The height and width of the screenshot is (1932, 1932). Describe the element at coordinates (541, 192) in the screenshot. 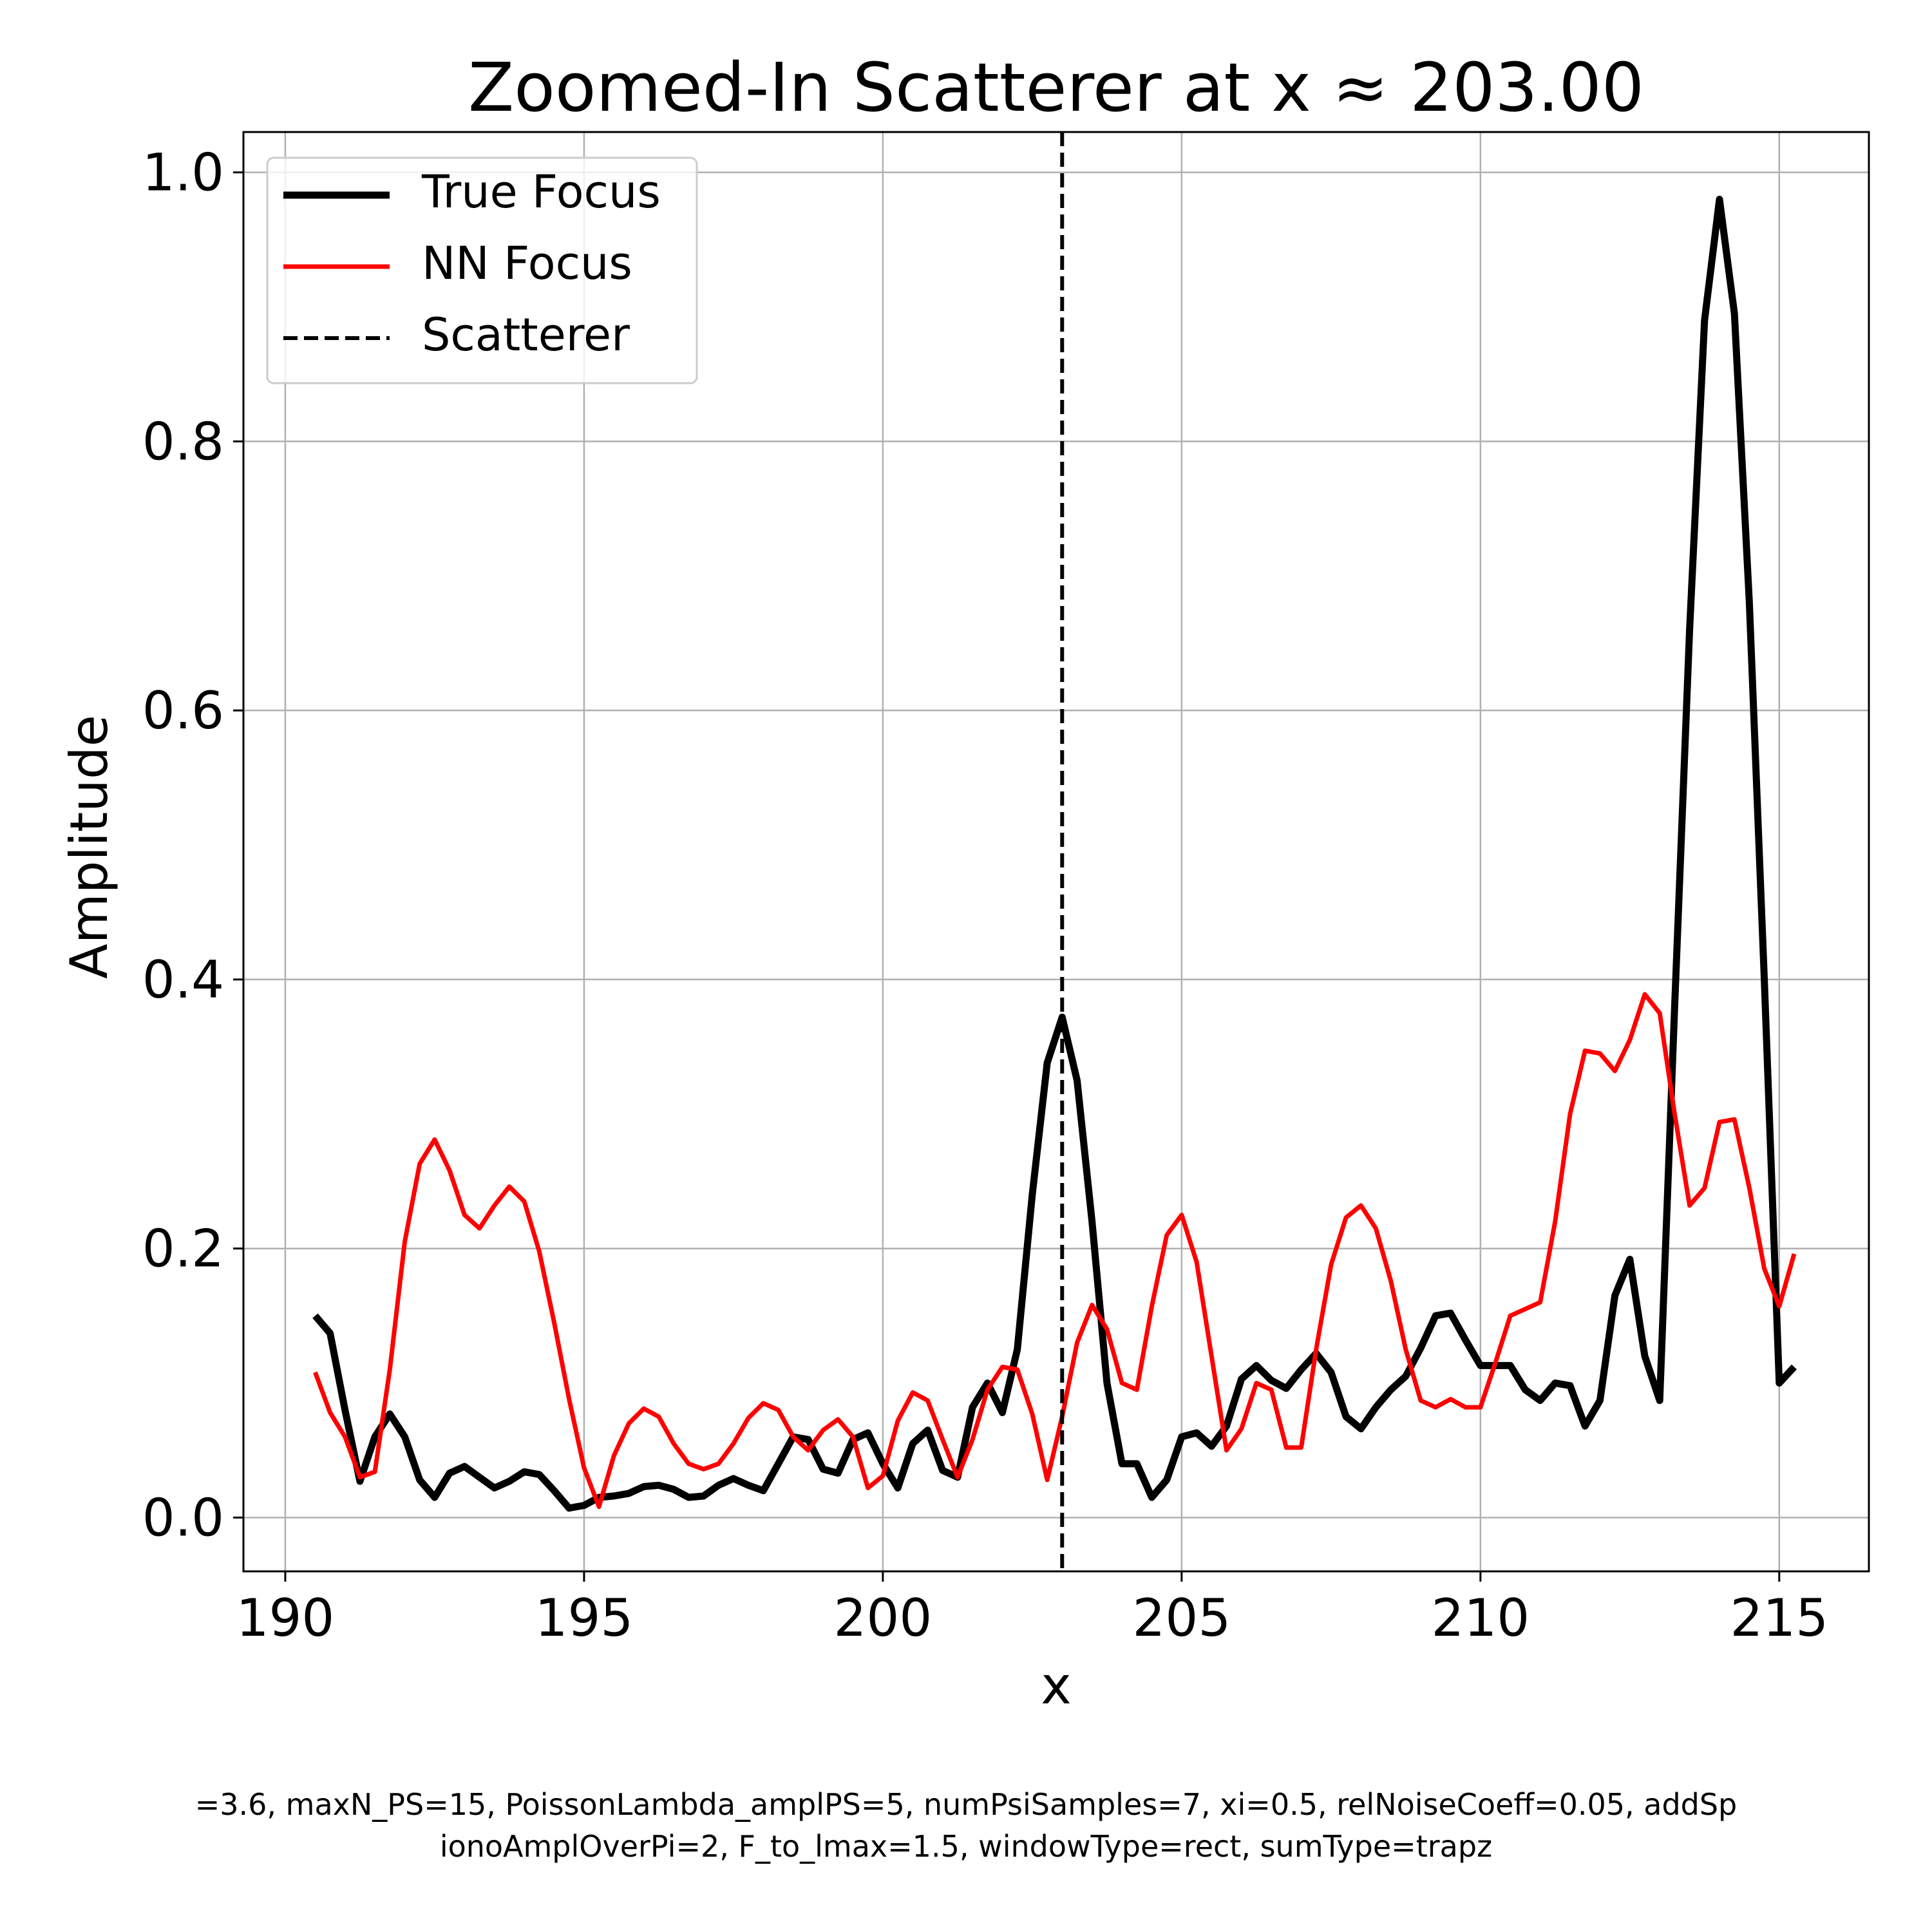

I see `legend-label-true-focus: True Focus` at that location.